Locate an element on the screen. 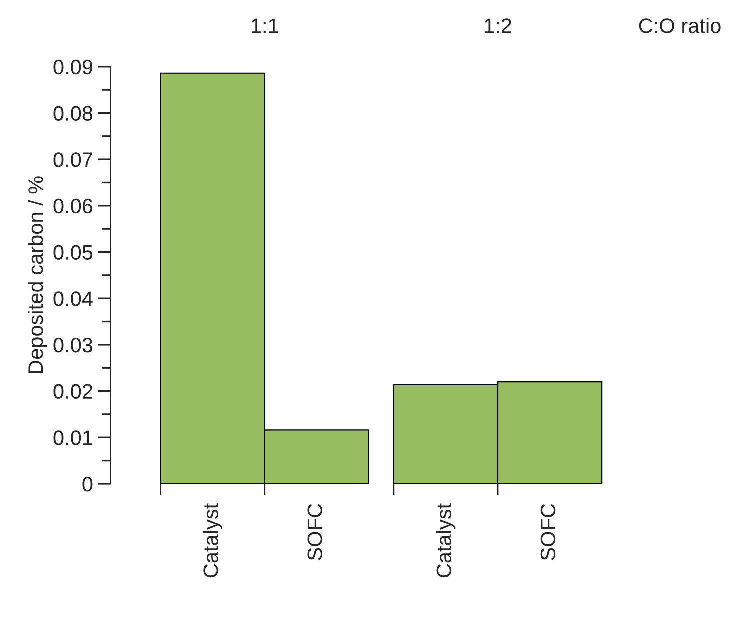  y-axis-title: Deposited carbon / % is located at coordinates (38, 275).